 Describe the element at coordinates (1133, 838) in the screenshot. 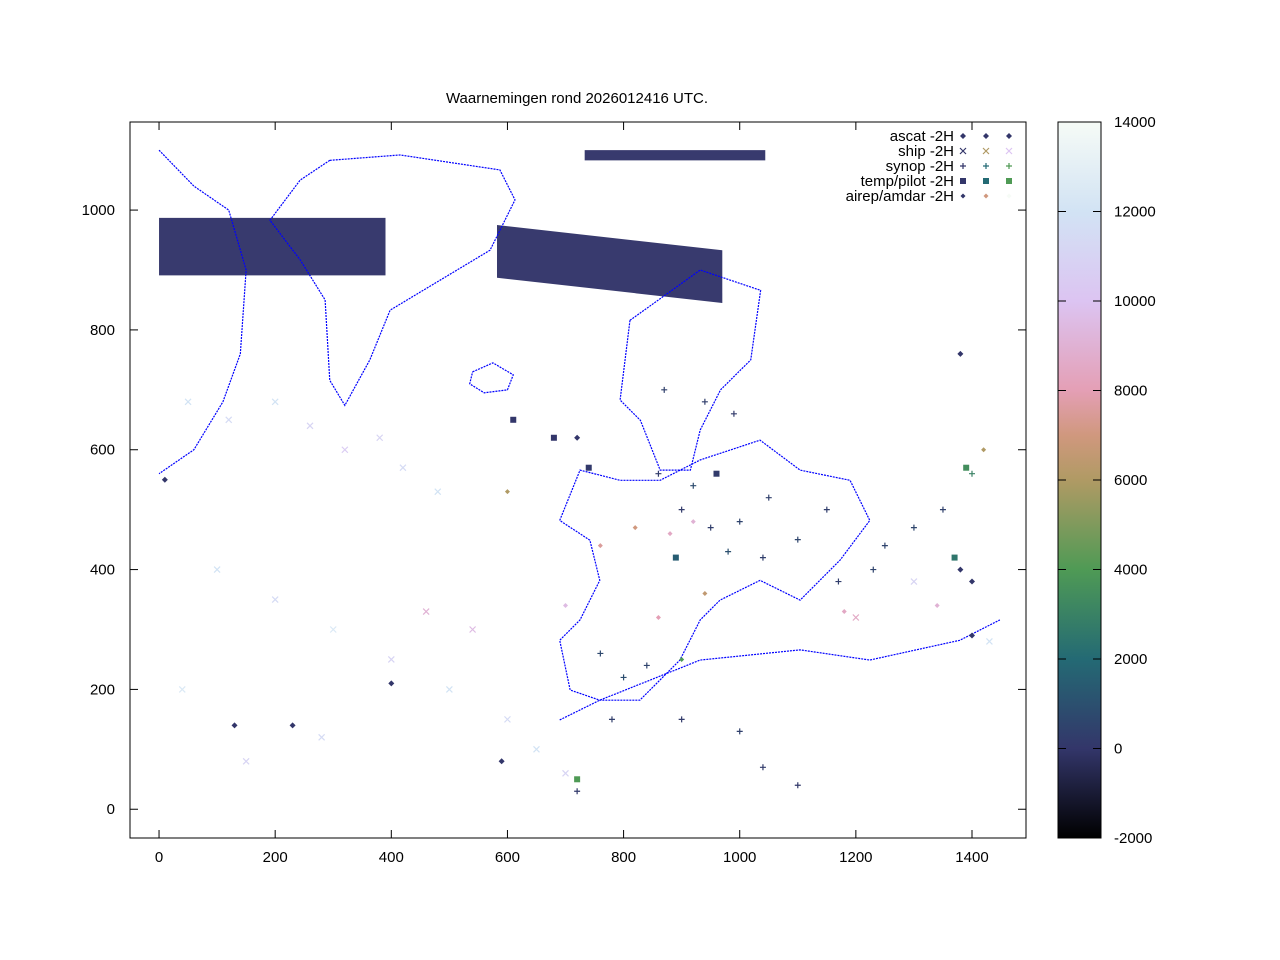

I see `colorbar-tick-label: -2000` at that location.